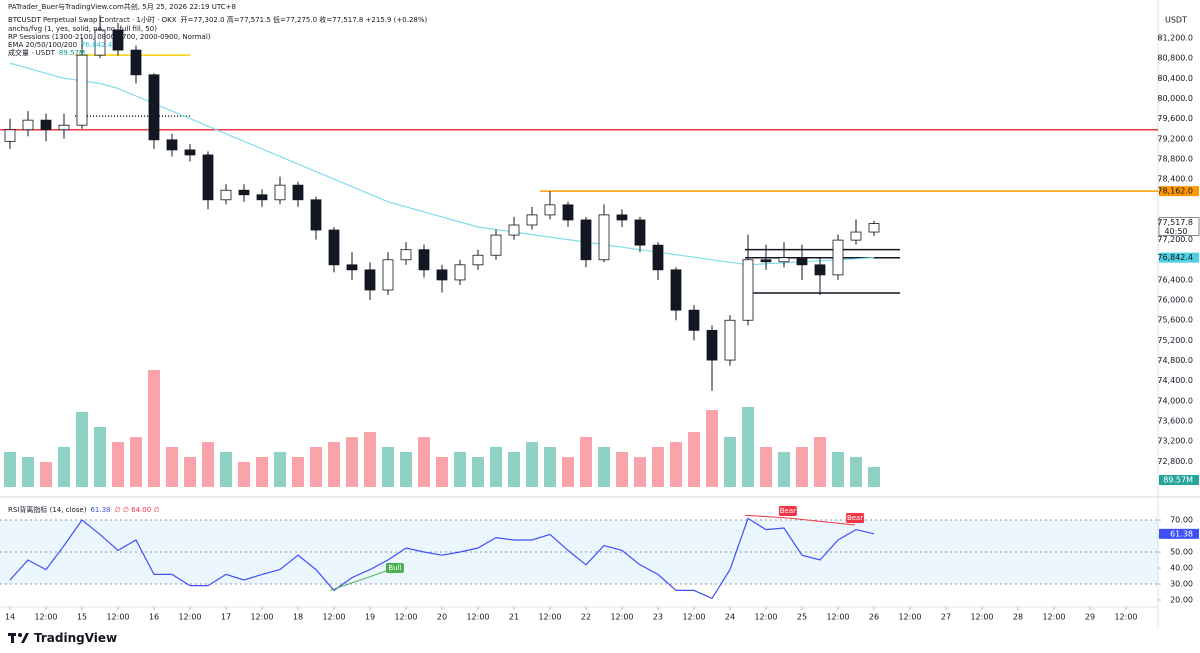 The height and width of the screenshot is (653, 1200). I want to click on volume-tag, so click(1179, 480).